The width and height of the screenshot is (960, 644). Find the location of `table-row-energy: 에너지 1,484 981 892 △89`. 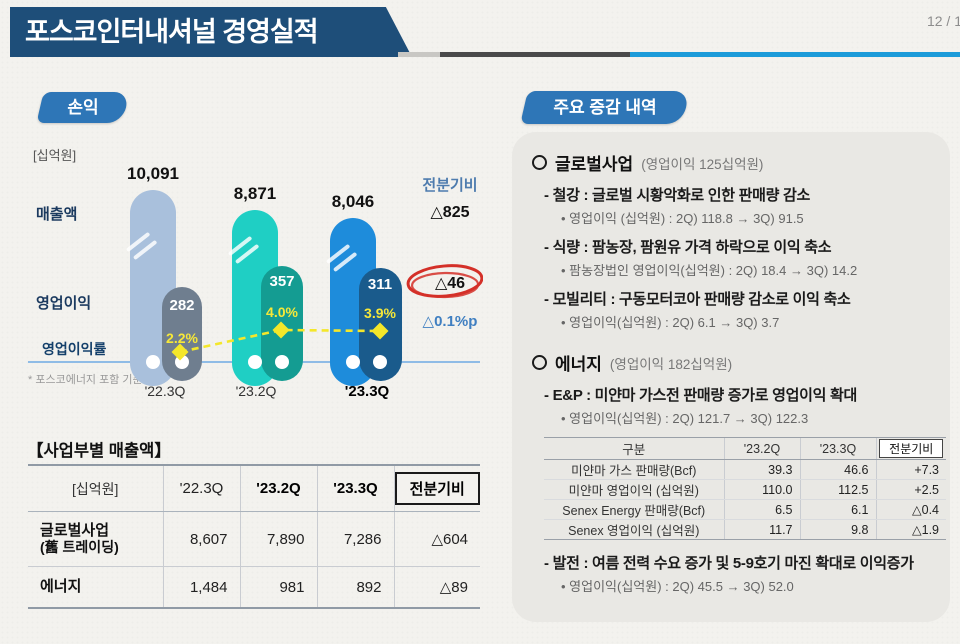

table-row-energy: 에너지 1,484 981 892 △89 is located at coordinates (254, 587).